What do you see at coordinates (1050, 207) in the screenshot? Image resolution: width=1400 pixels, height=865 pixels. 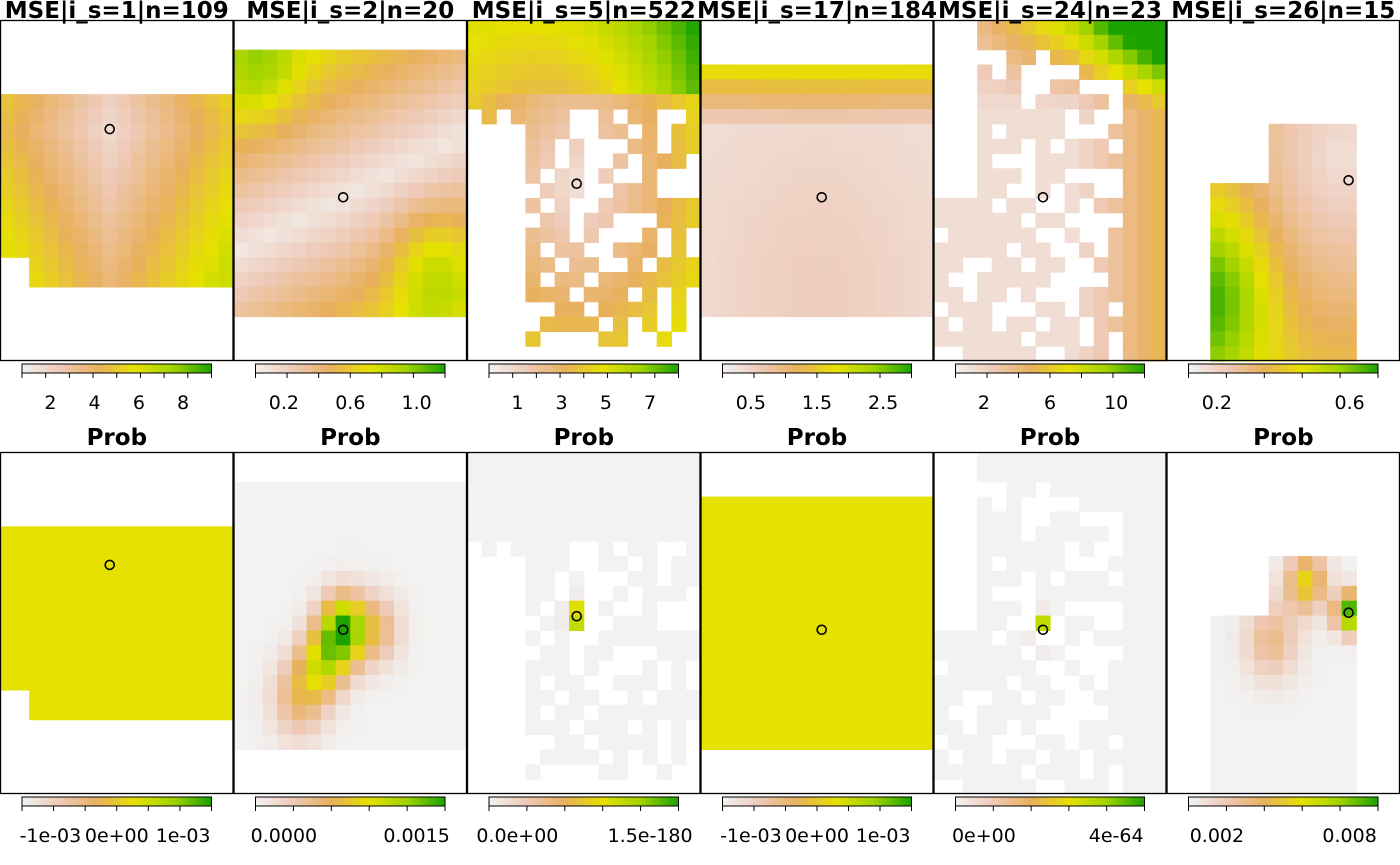 I see `panel-mse-5: MSE|i_s=24|n=232 6 10` at bounding box center [1050, 207].